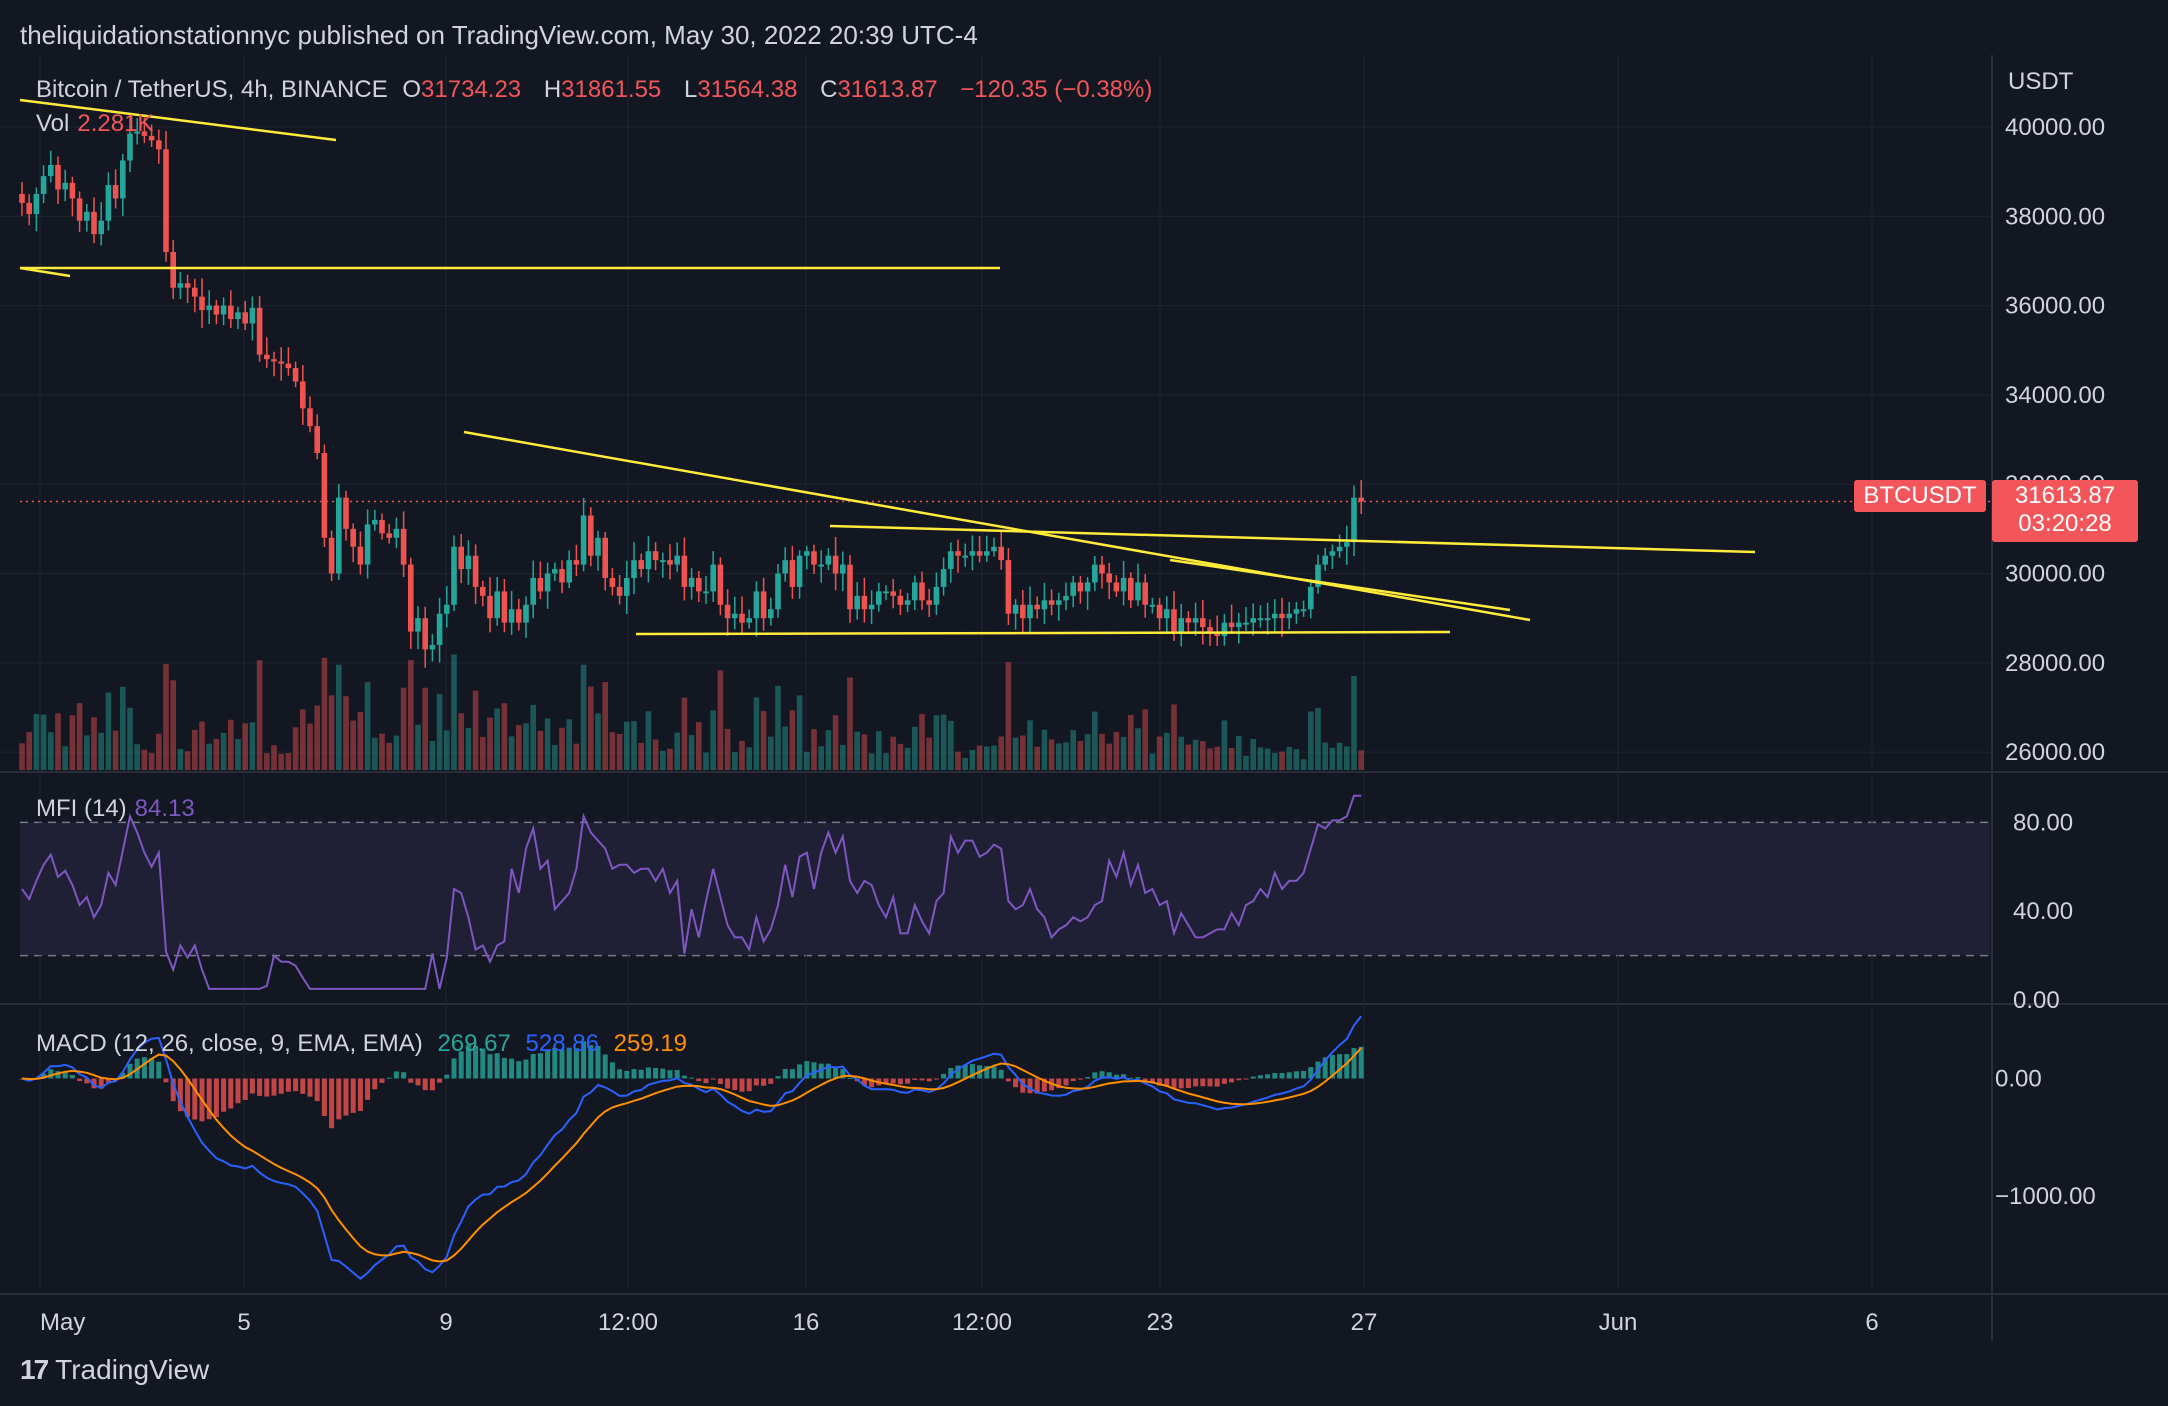  I want to click on low-value: 31564.38, so click(747, 89).